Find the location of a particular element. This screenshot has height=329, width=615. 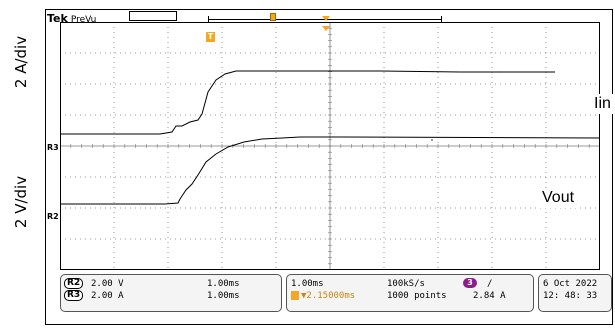

iin-label: Iin is located at coordinates (602, 104).